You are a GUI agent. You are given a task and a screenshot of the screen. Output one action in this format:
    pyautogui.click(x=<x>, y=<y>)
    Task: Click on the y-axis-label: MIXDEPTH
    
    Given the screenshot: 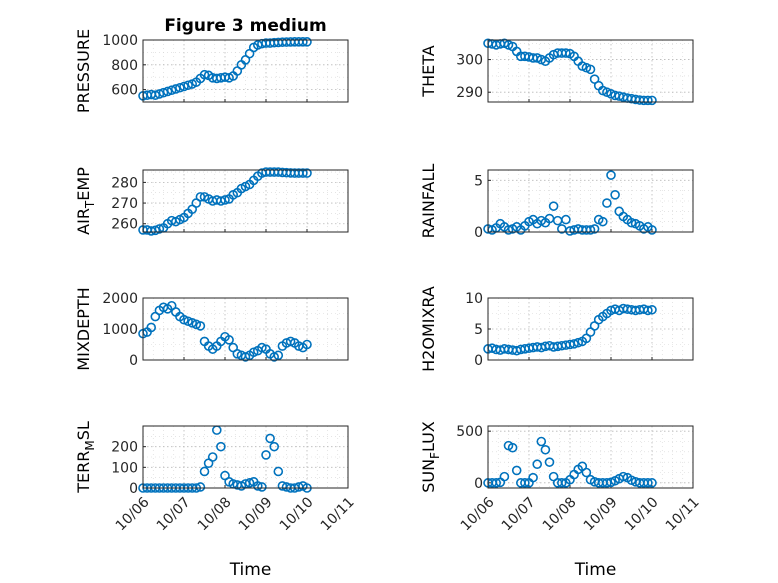 What is the action you would take?
    pyautogui.click(x=83, y=328)
    